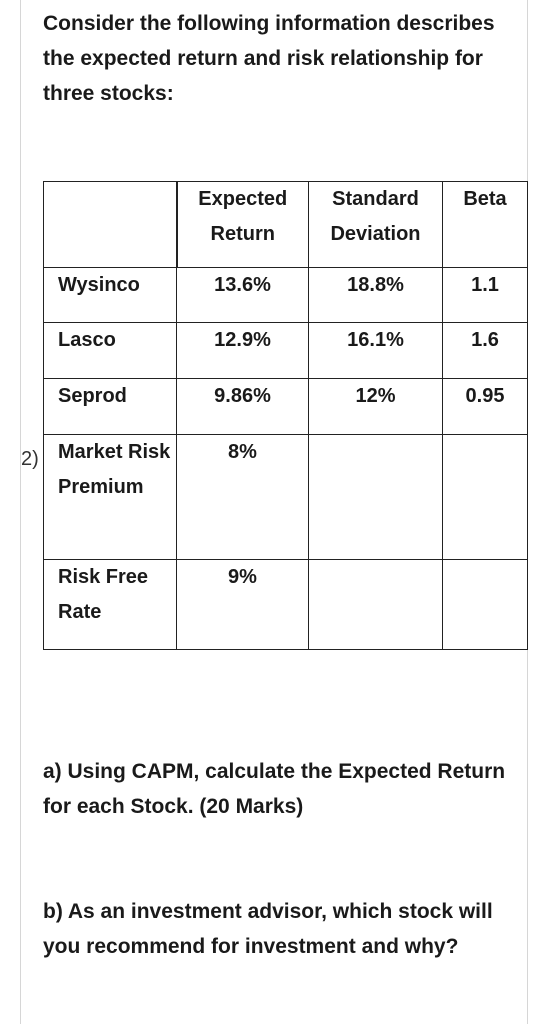 The image size is (548, 1024). What do you see at coordinates (242, 295) in the screenshot?
I see `cell-expected-return: 13.6%` at bounding box center [242, 295].